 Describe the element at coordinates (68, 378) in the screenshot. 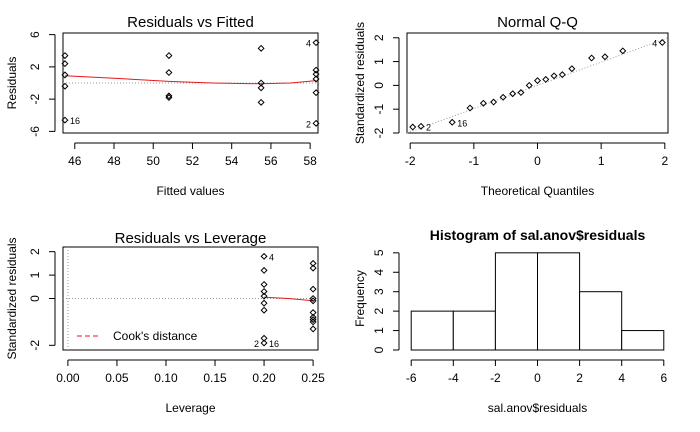

I see `x-tick-label: 0.00` at that location.